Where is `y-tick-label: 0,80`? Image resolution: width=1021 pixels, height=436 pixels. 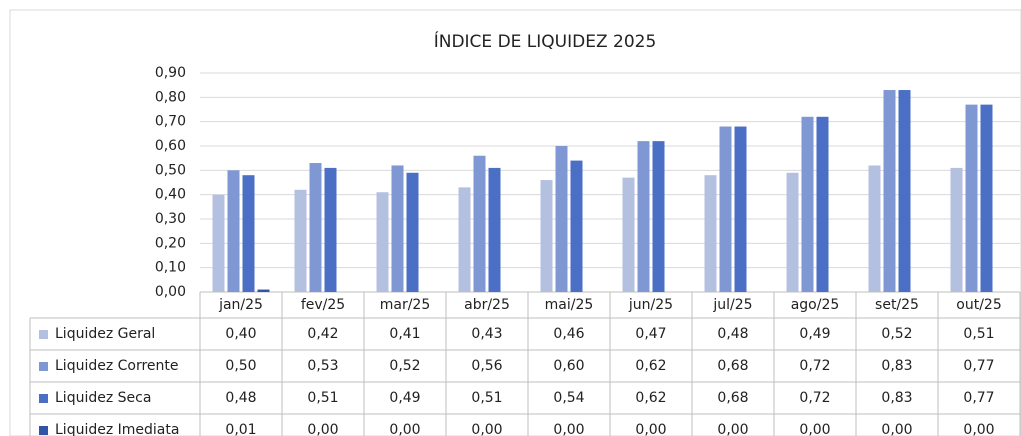 y-tick-label: 0,80 is located at coordinates (170, 97).